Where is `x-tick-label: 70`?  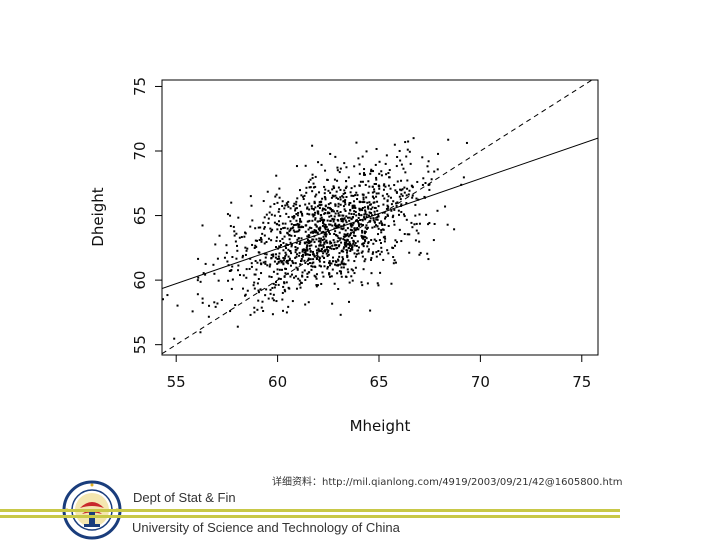 x-tick-label: 70 is located at coordinates (480, 382).